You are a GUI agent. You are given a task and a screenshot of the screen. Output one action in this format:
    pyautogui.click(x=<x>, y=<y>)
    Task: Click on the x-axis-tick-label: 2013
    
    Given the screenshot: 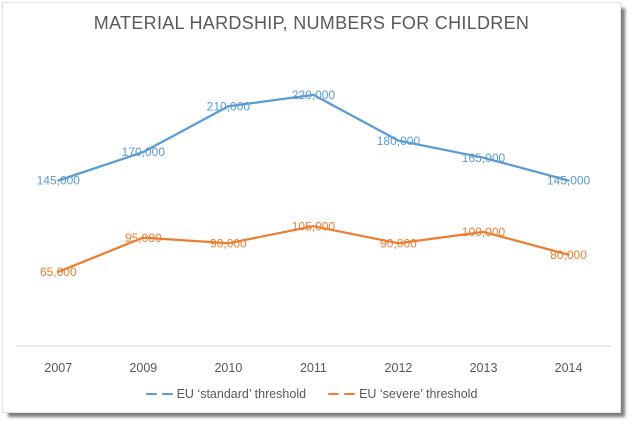 What is the action you would take?
    pyautogui.click(x=484, y=368)
    